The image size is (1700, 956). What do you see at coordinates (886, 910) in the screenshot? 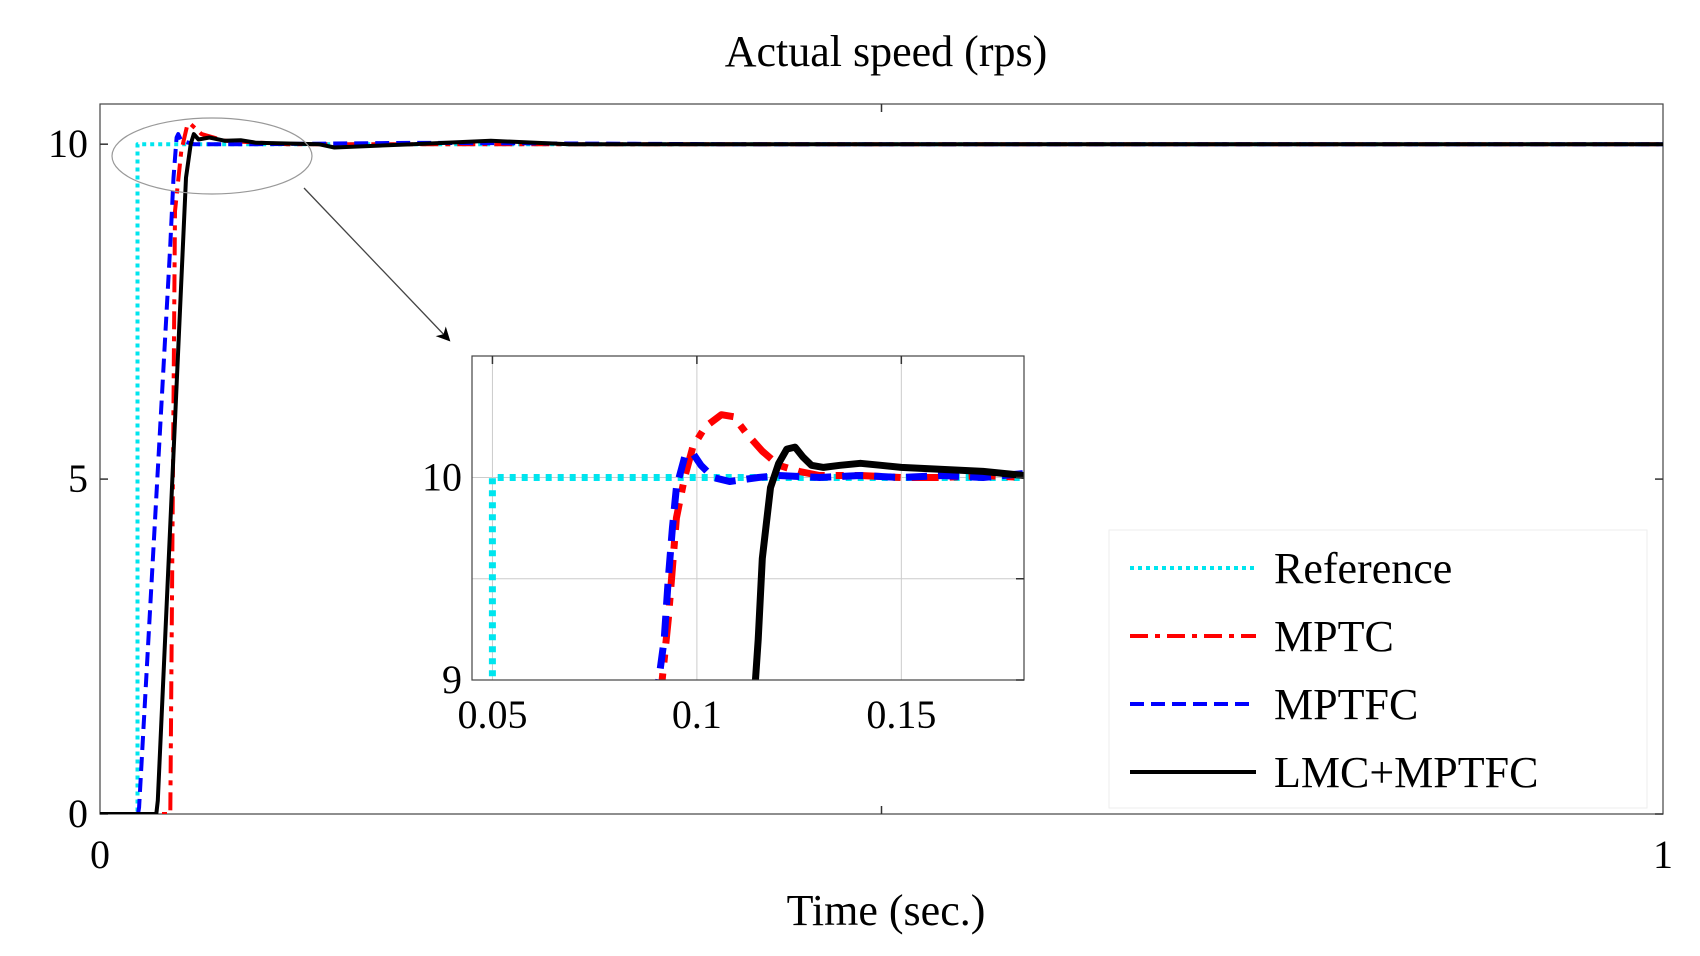
I see `x-axis-label: Time (sec.)` at bounding box center [886, 910].